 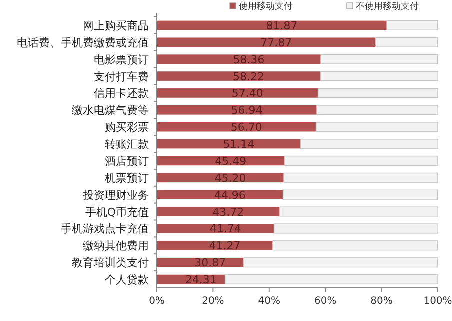 What do you see at coordinates (116, 246) in the screenshot?
I see `y-tick-label: 缴纳其他费用` at bounding box center [116, 246].